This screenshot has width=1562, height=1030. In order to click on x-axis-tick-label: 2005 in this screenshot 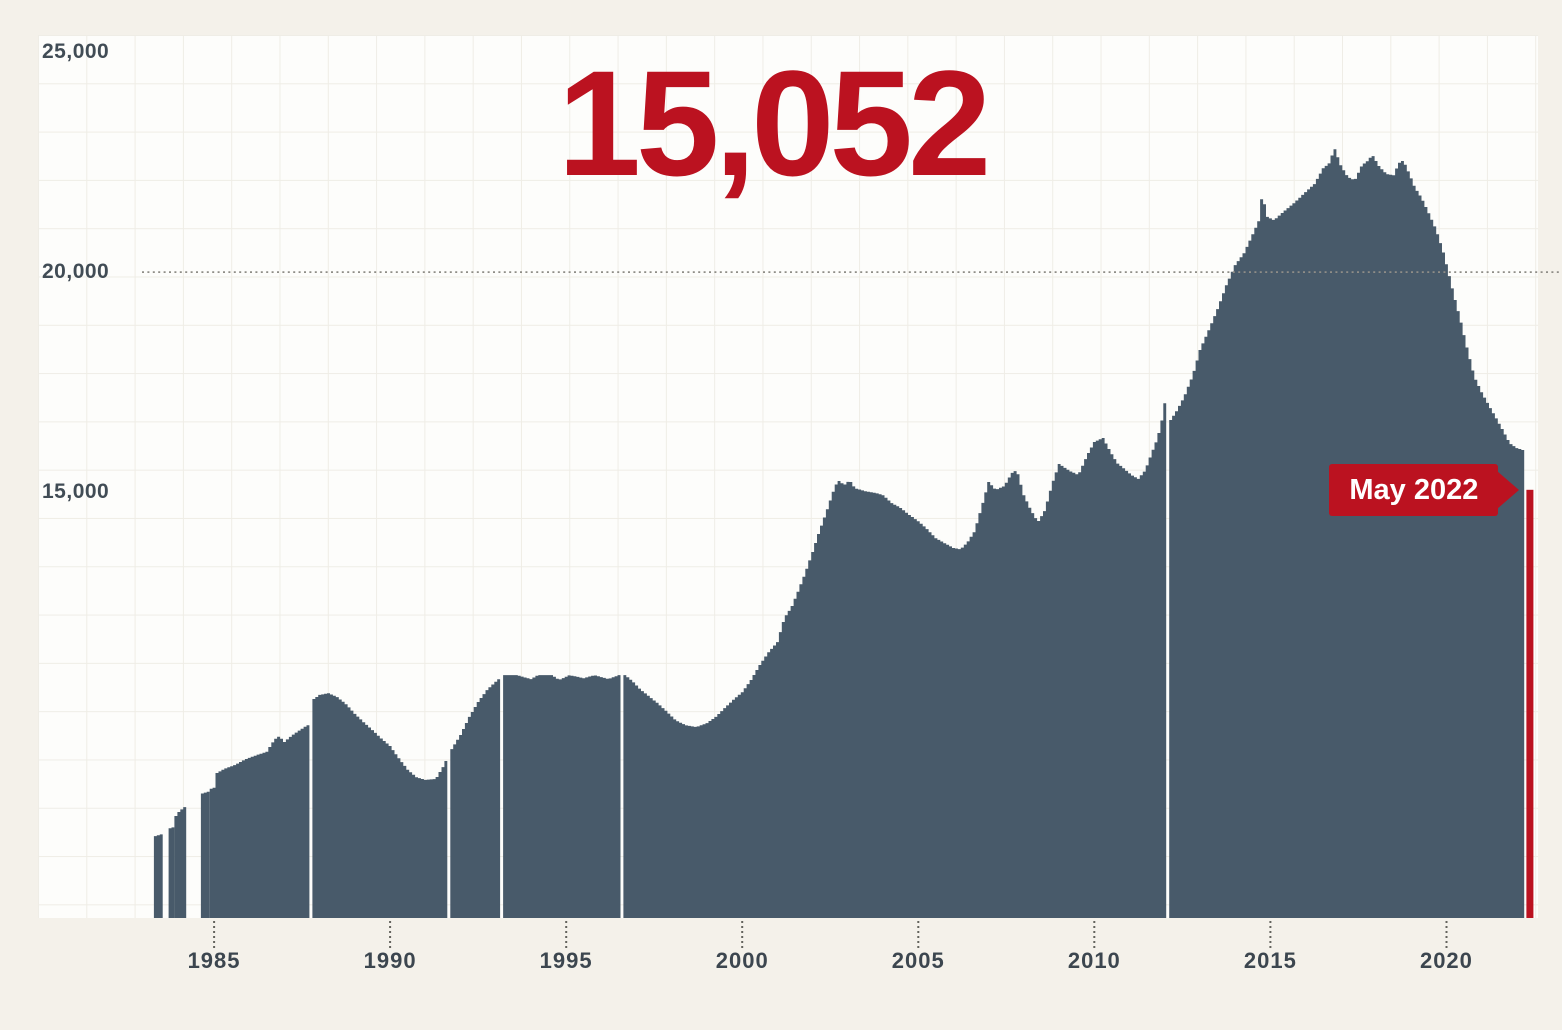, I will do `click(918, 960)`.